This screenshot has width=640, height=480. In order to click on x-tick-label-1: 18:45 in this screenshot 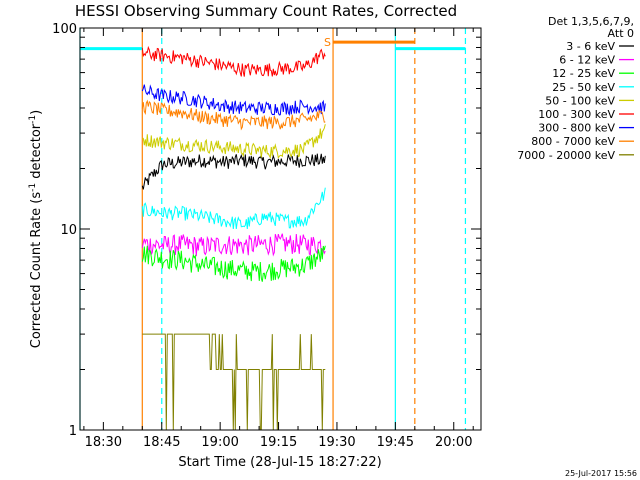, I will do `click(161, 442)`.